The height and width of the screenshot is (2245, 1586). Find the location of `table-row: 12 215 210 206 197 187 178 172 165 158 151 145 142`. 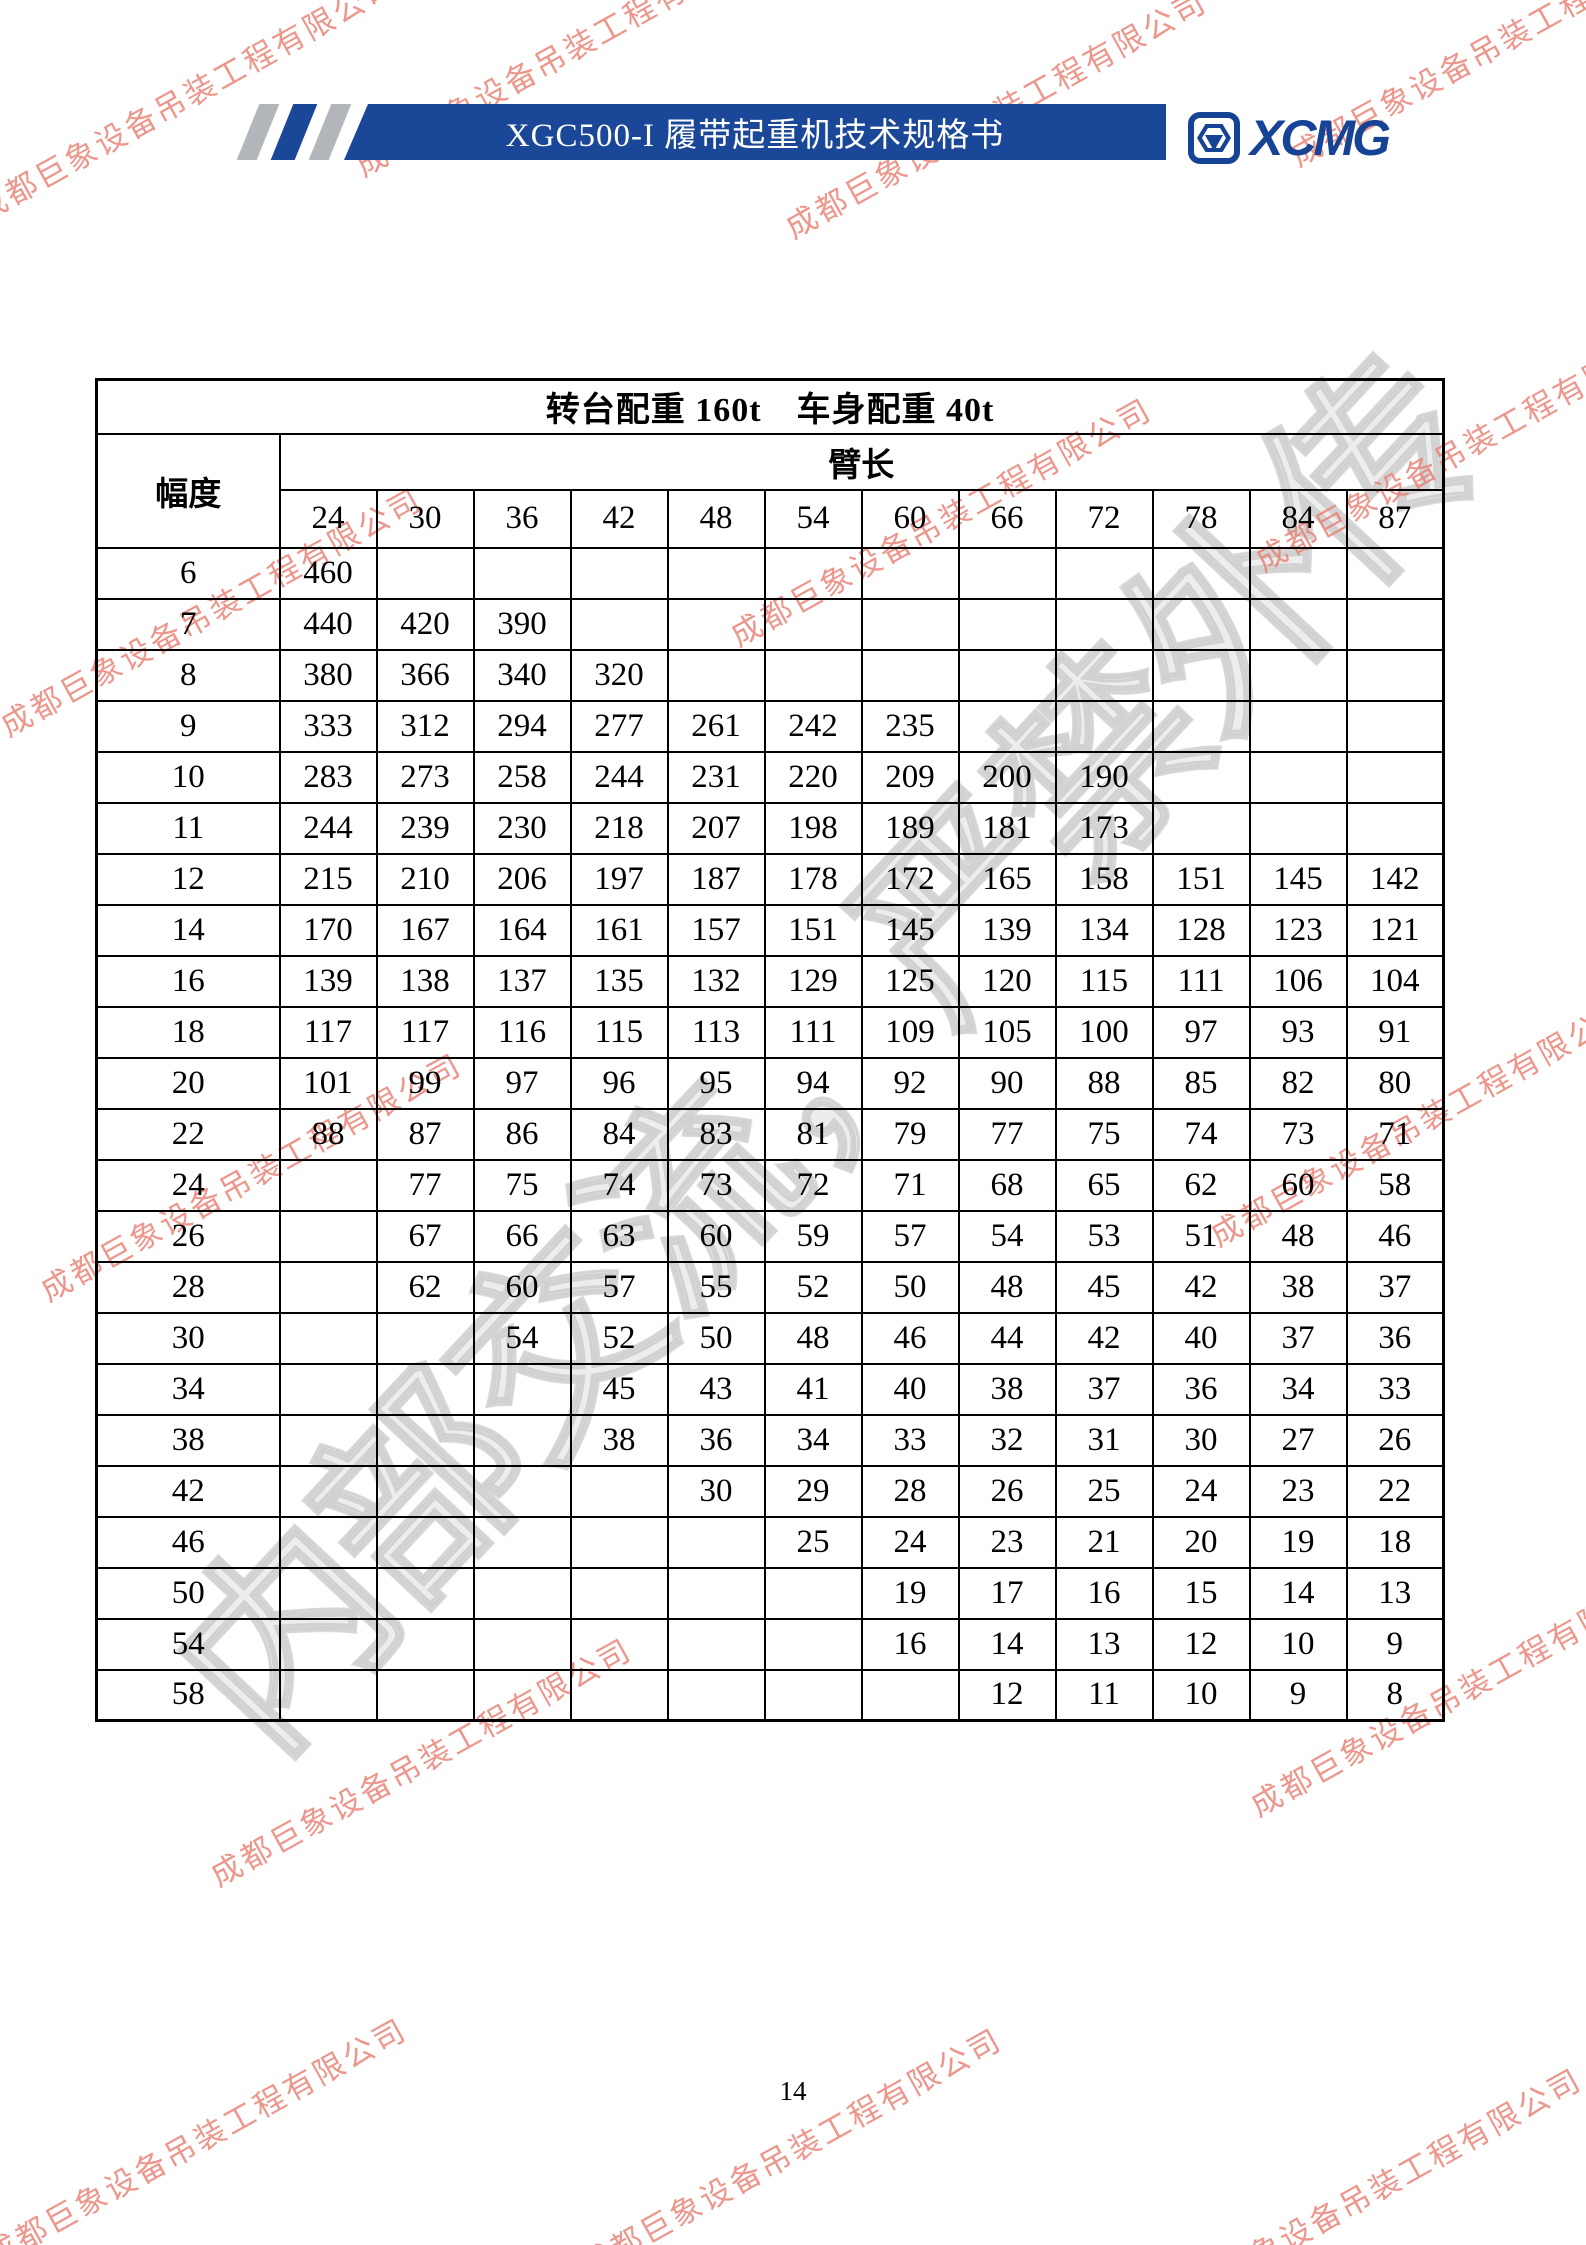

table-row: 12 215 210 206 197 187 178 172 165 158 151 145 142 is located at coordinates (770, 879).